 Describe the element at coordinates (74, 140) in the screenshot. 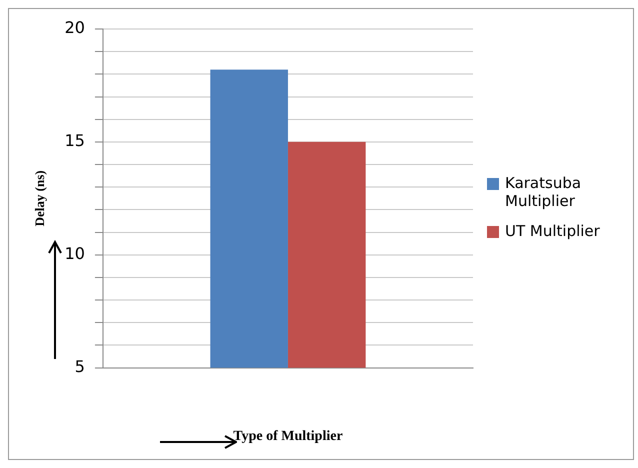

I see `y-tick-label: 15` at that location.